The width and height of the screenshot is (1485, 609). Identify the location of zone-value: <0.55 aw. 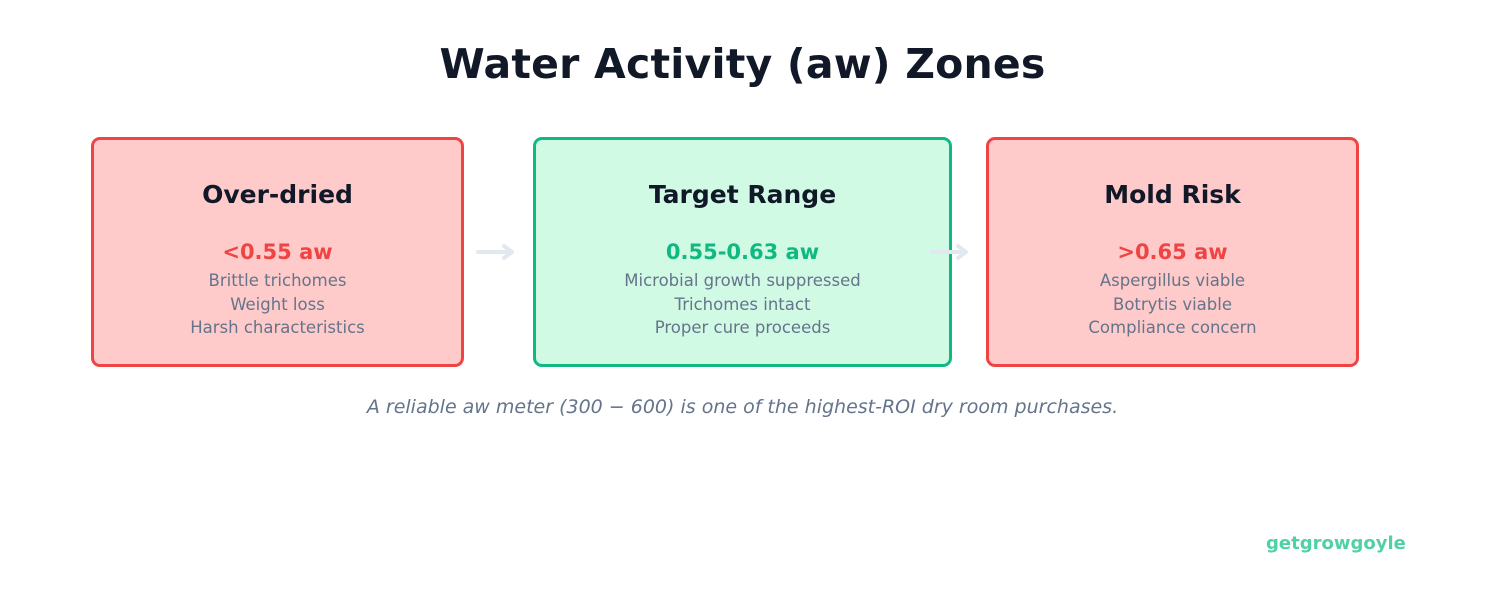
(277, 252).